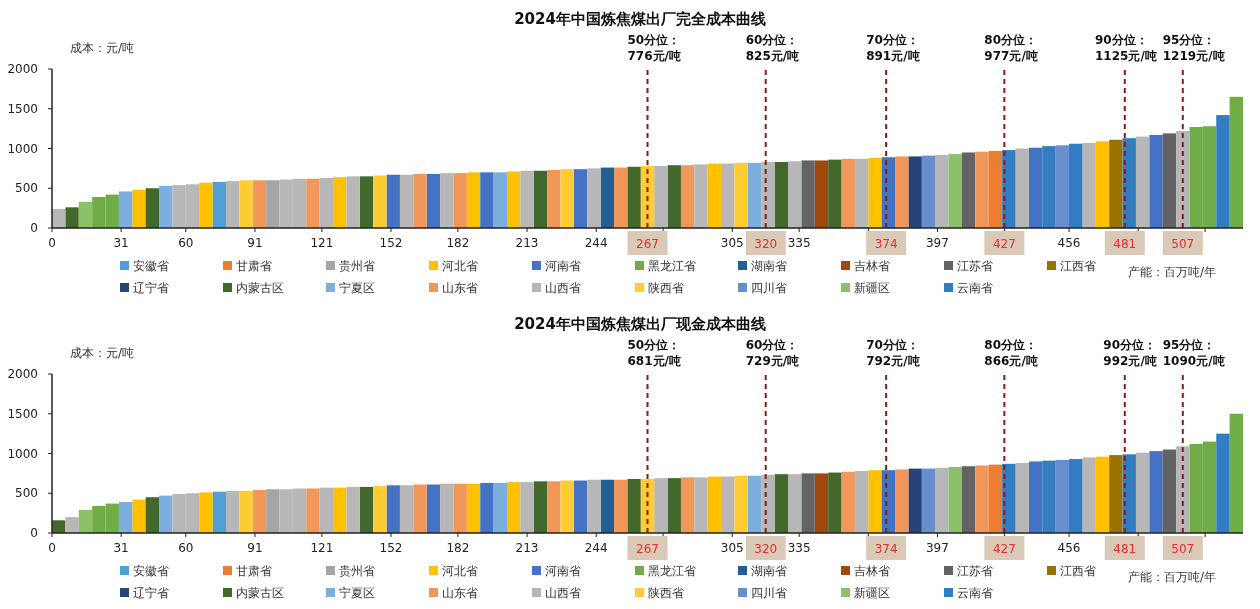  I want to click on x-tick-label: 91, so click(255, 548).